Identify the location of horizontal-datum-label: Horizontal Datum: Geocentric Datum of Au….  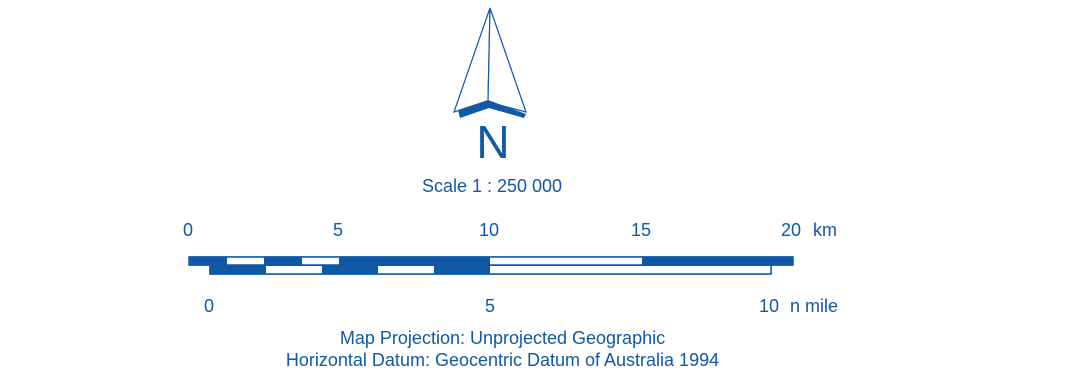
(502, 360).